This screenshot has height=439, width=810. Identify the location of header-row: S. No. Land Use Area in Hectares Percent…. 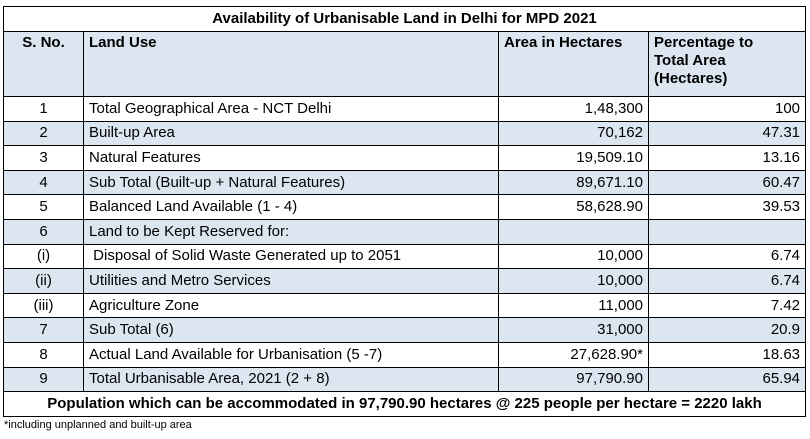
(405, 64).